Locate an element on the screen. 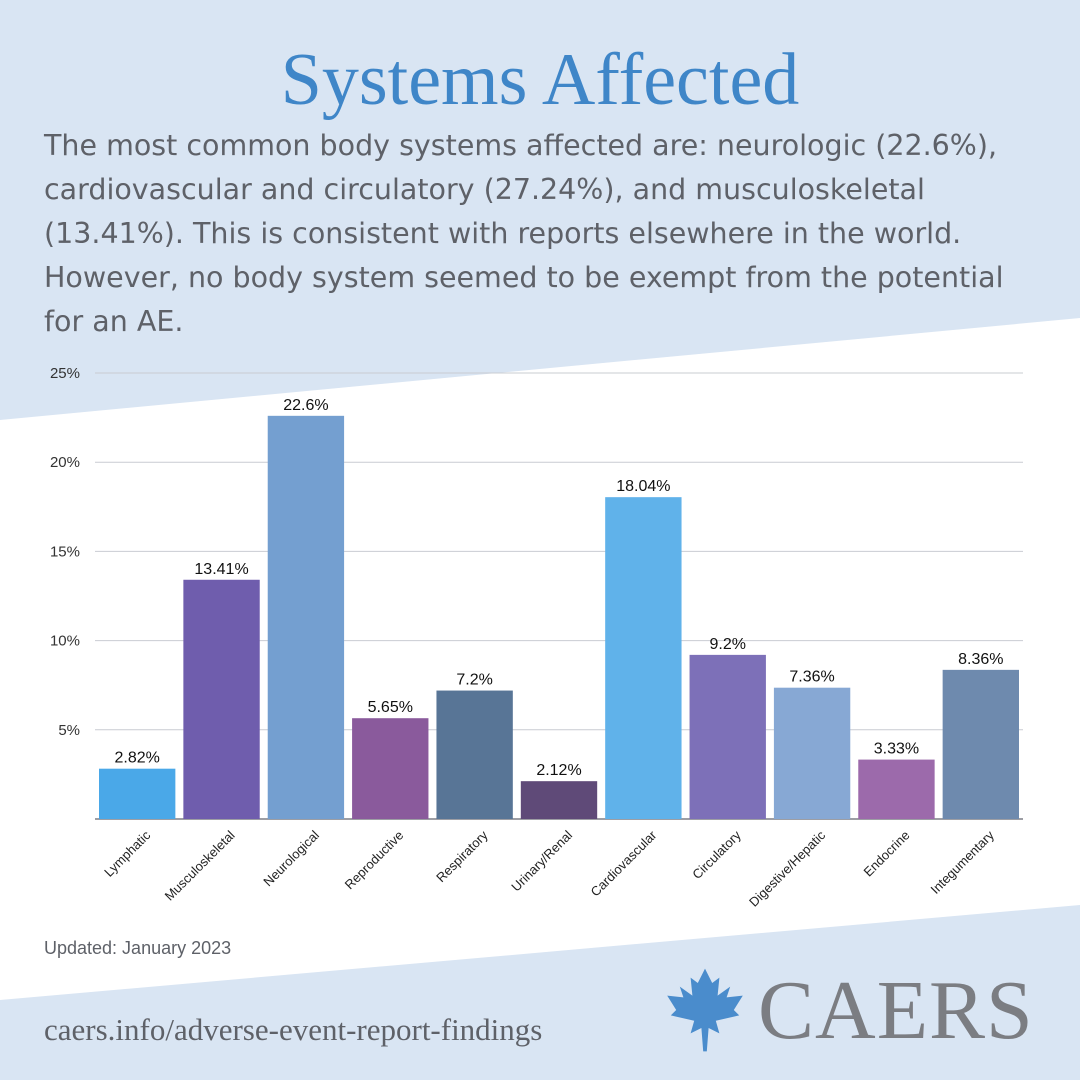 The width and height of the screenshot is (1080, 1080). bar-respiratory is located at coordinates (474, 754).